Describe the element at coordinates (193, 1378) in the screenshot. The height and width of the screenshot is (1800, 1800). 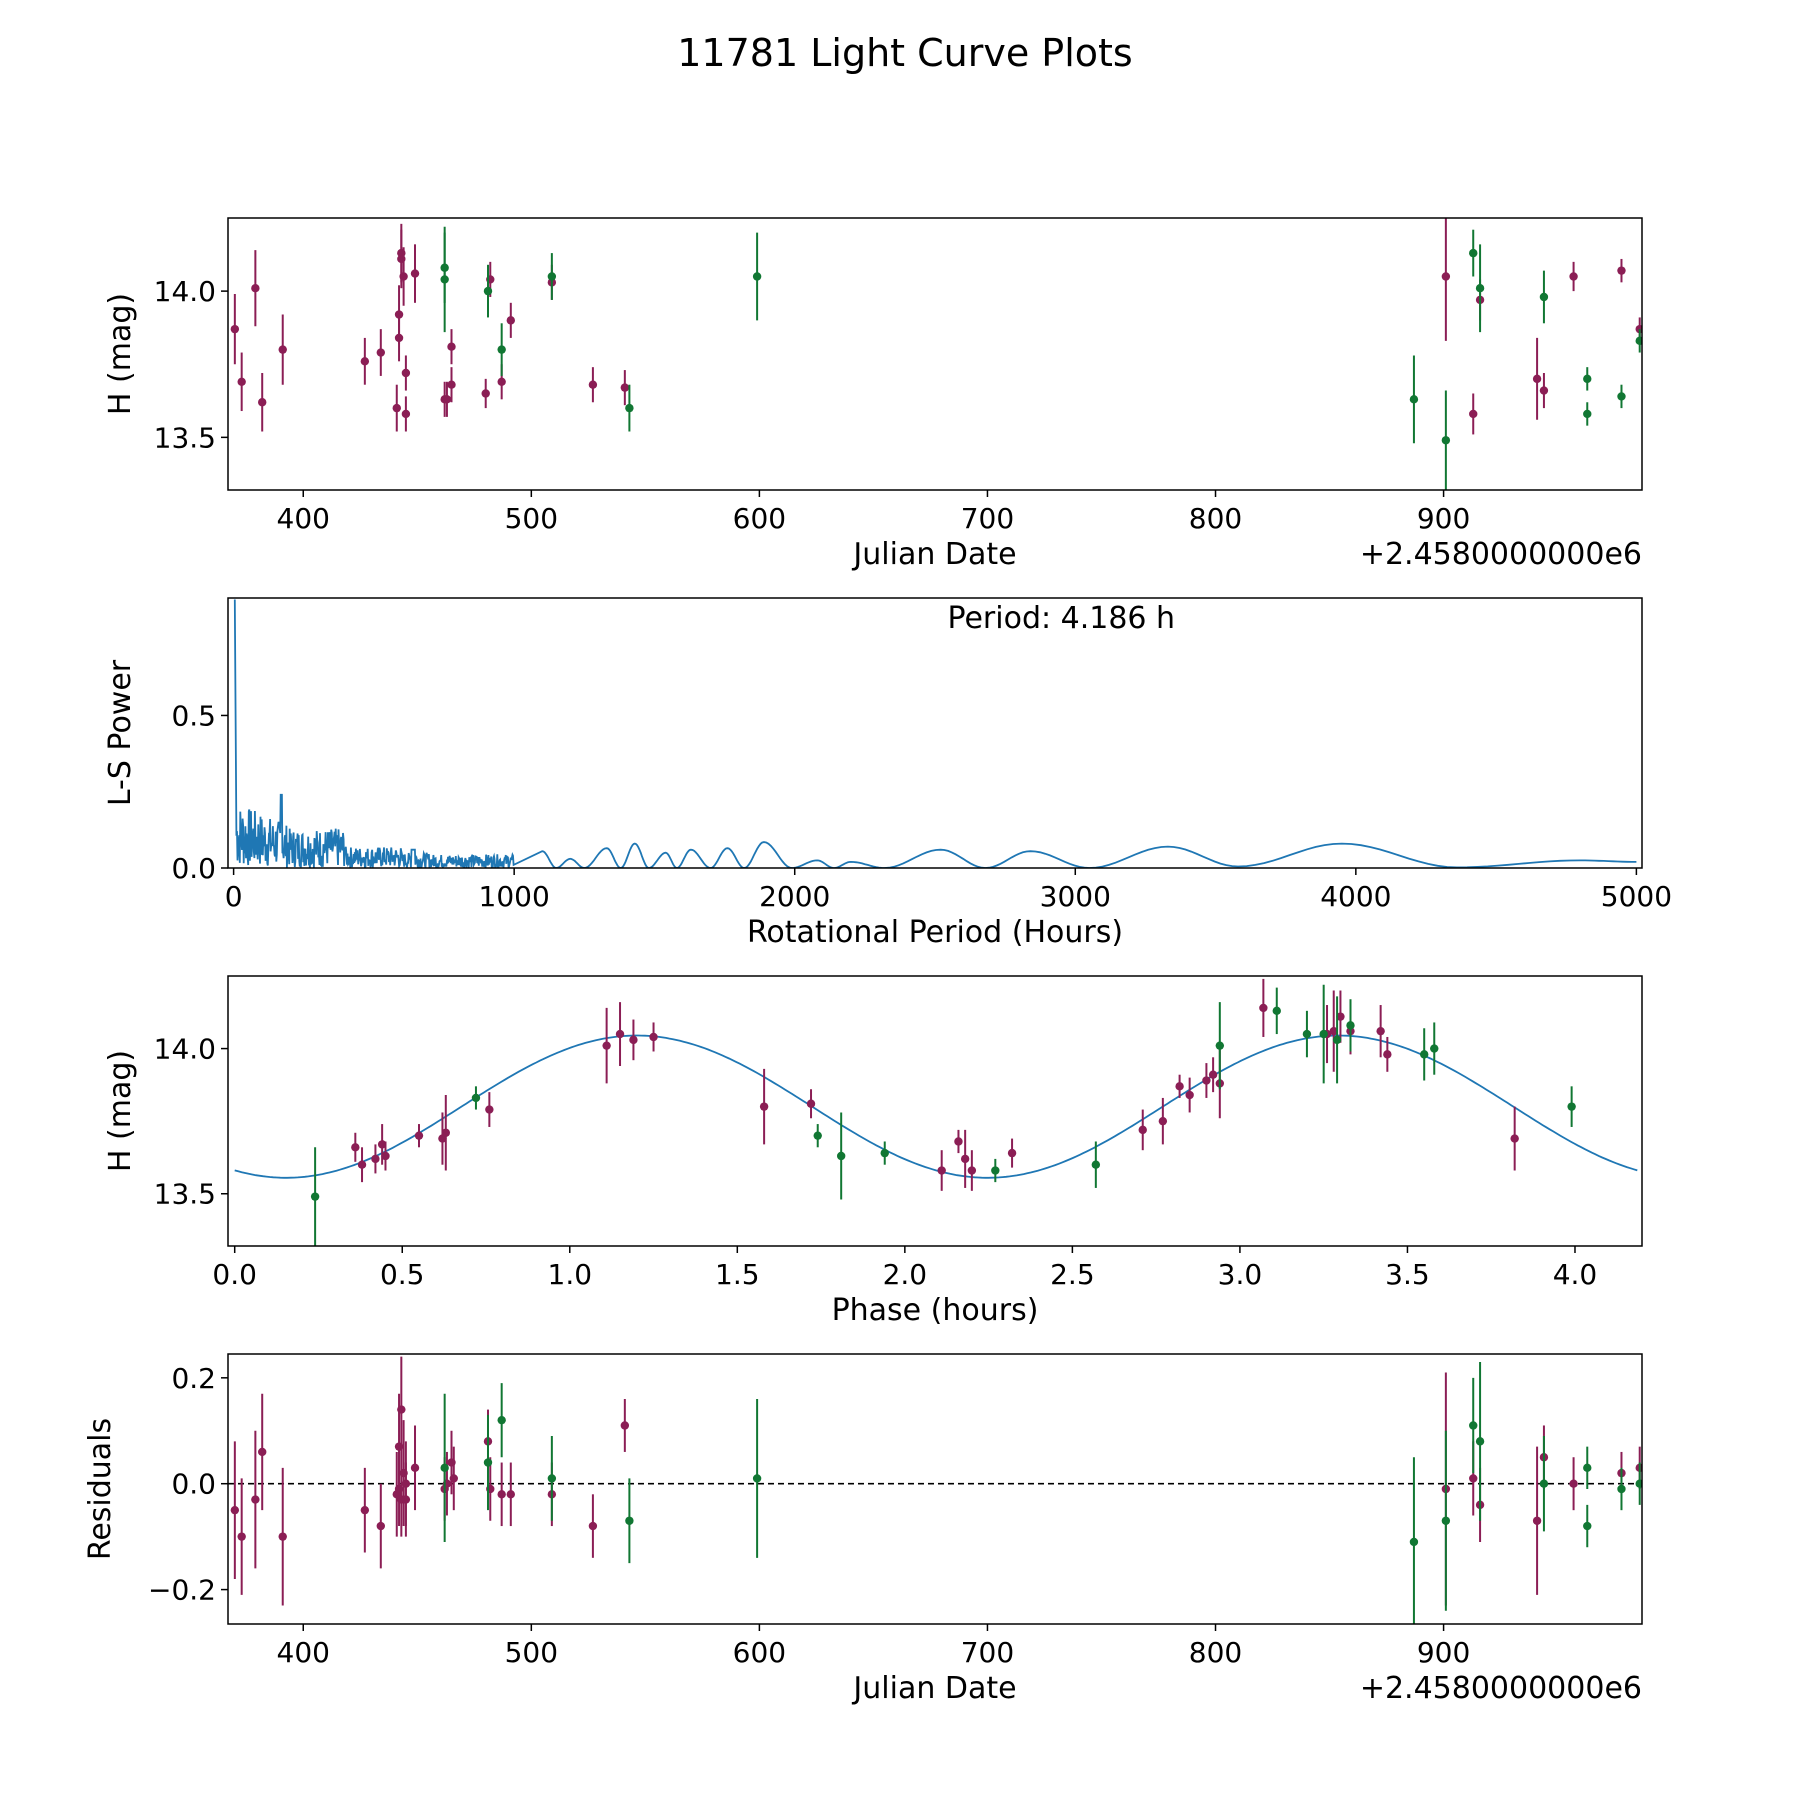
I see `y-tick-label: 0.2` at that location.